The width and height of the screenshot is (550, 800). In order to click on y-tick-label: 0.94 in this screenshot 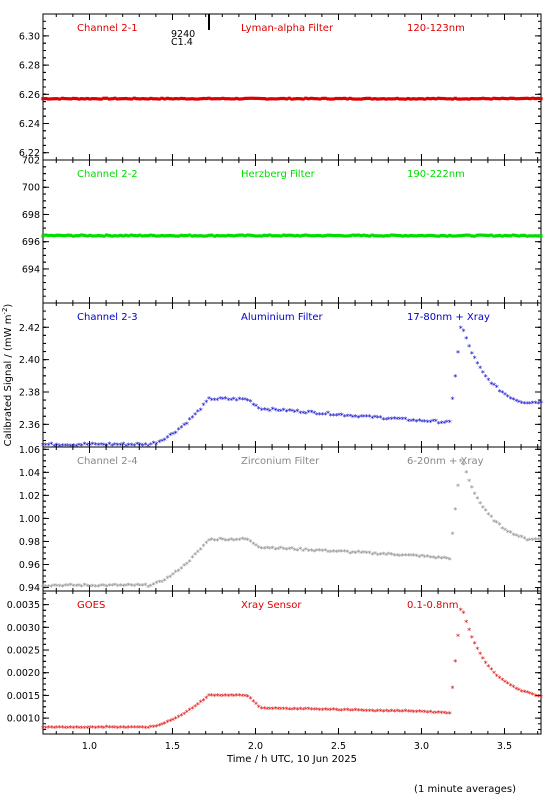, I will do `click(29, 588)`.